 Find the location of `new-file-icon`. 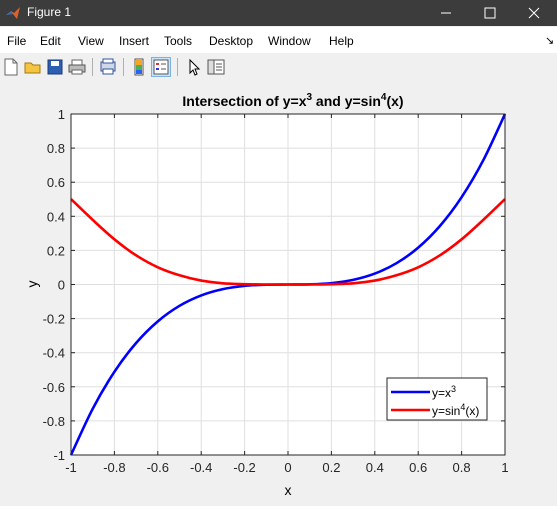

new-file-icon is located at coordinates (11, 67).